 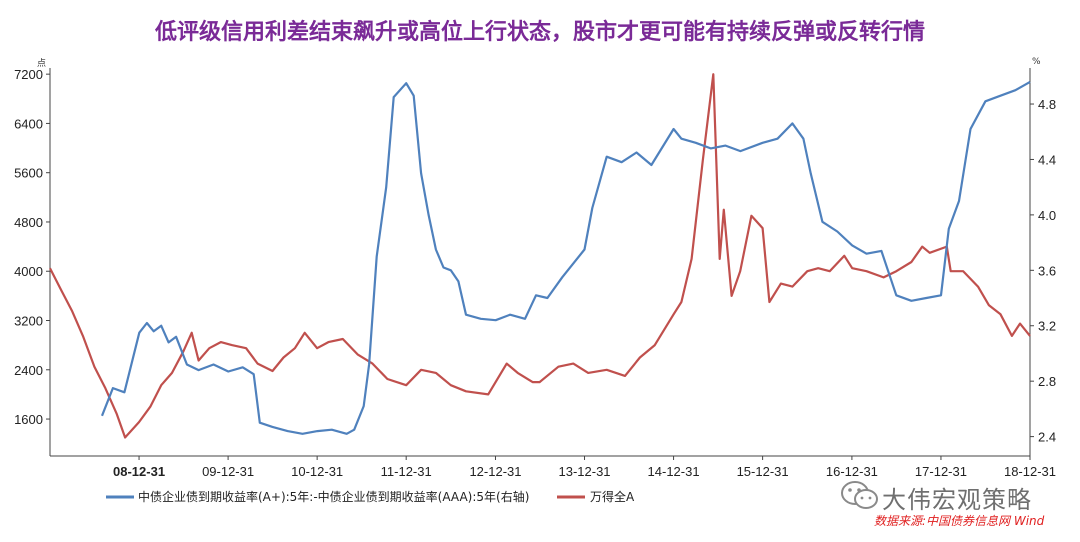 I want to click on left-tick-label: 2400, so click(x=28, y=370).